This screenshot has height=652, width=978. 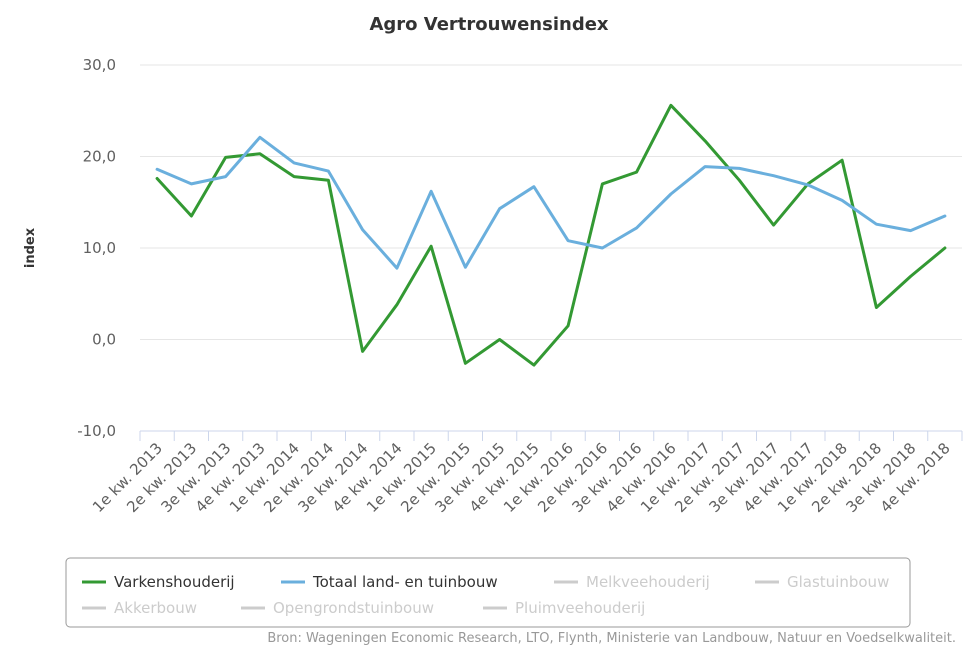 What do you see at coordinates (99, 157) in the screenshot?
I see `y-tick-label: 20,0` at bounding box center [99, 157].